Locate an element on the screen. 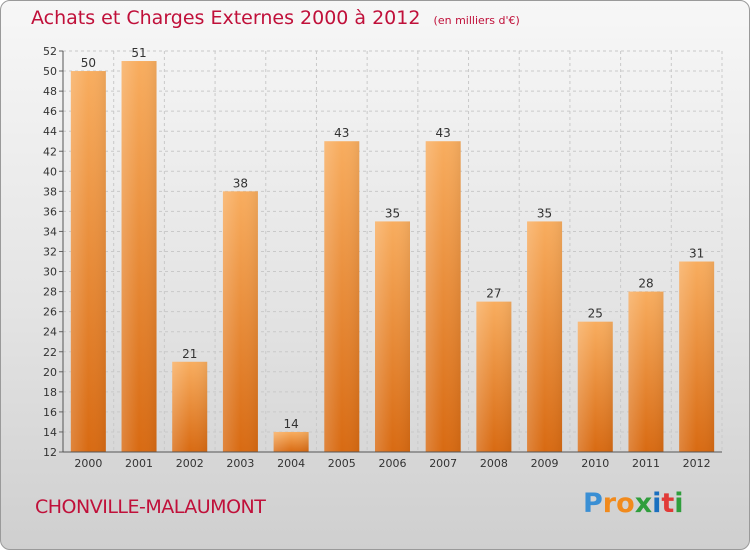 This screenshot has width=750, height=550. y-tick-label: 28 is located at coordinates (50, 292).